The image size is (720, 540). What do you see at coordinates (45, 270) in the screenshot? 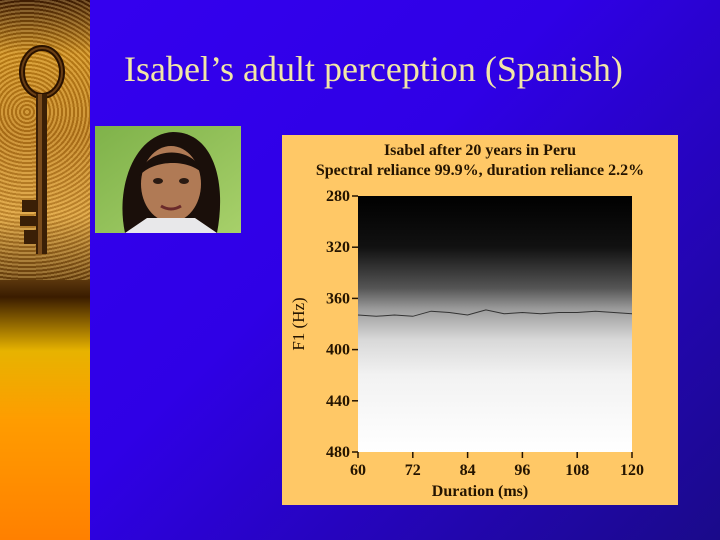
I see `decorative-strip` at bounding box center [45, 270].